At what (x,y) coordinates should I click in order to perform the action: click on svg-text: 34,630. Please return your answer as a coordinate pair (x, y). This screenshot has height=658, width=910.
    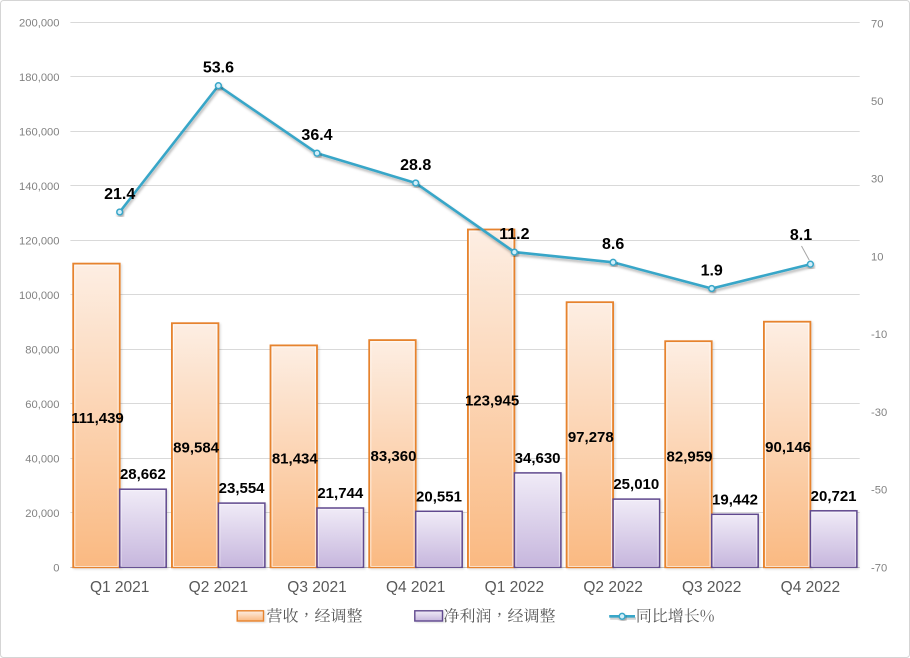
    Looking at the image, I should click on (538, 458).